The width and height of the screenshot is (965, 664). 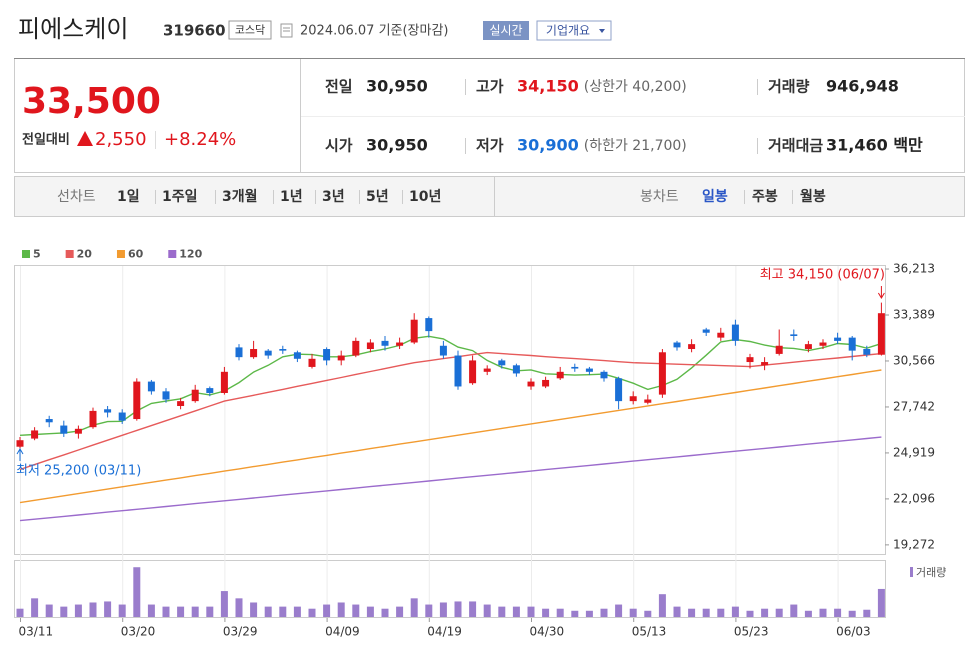 I want to click on volume-legend-label: 거래량, so click(x=931, y=572).